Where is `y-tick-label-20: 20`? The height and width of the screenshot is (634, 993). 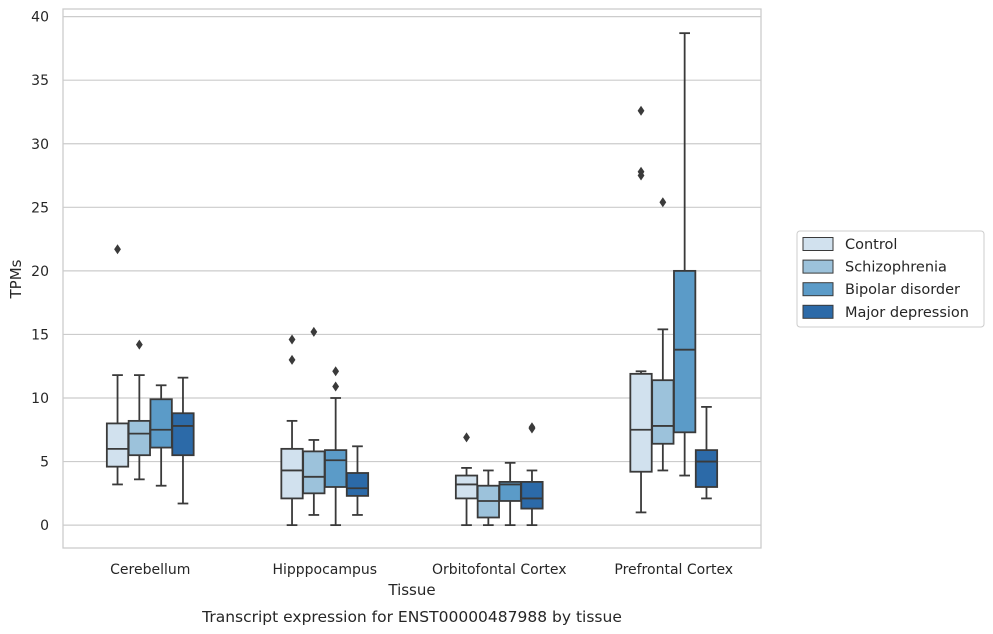
y-tick-label-20: 20 is located at coordinates (40, 272).